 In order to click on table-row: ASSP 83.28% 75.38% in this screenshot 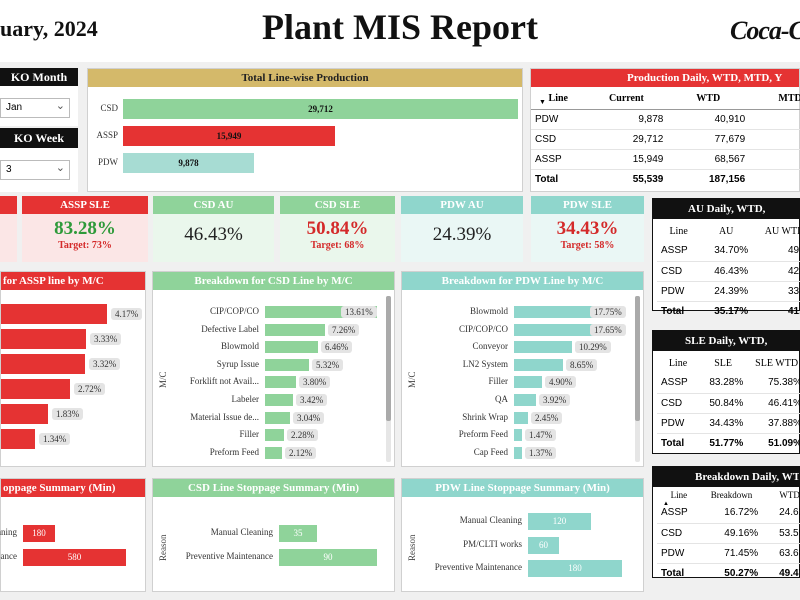, I will do `click(728, 383)`.